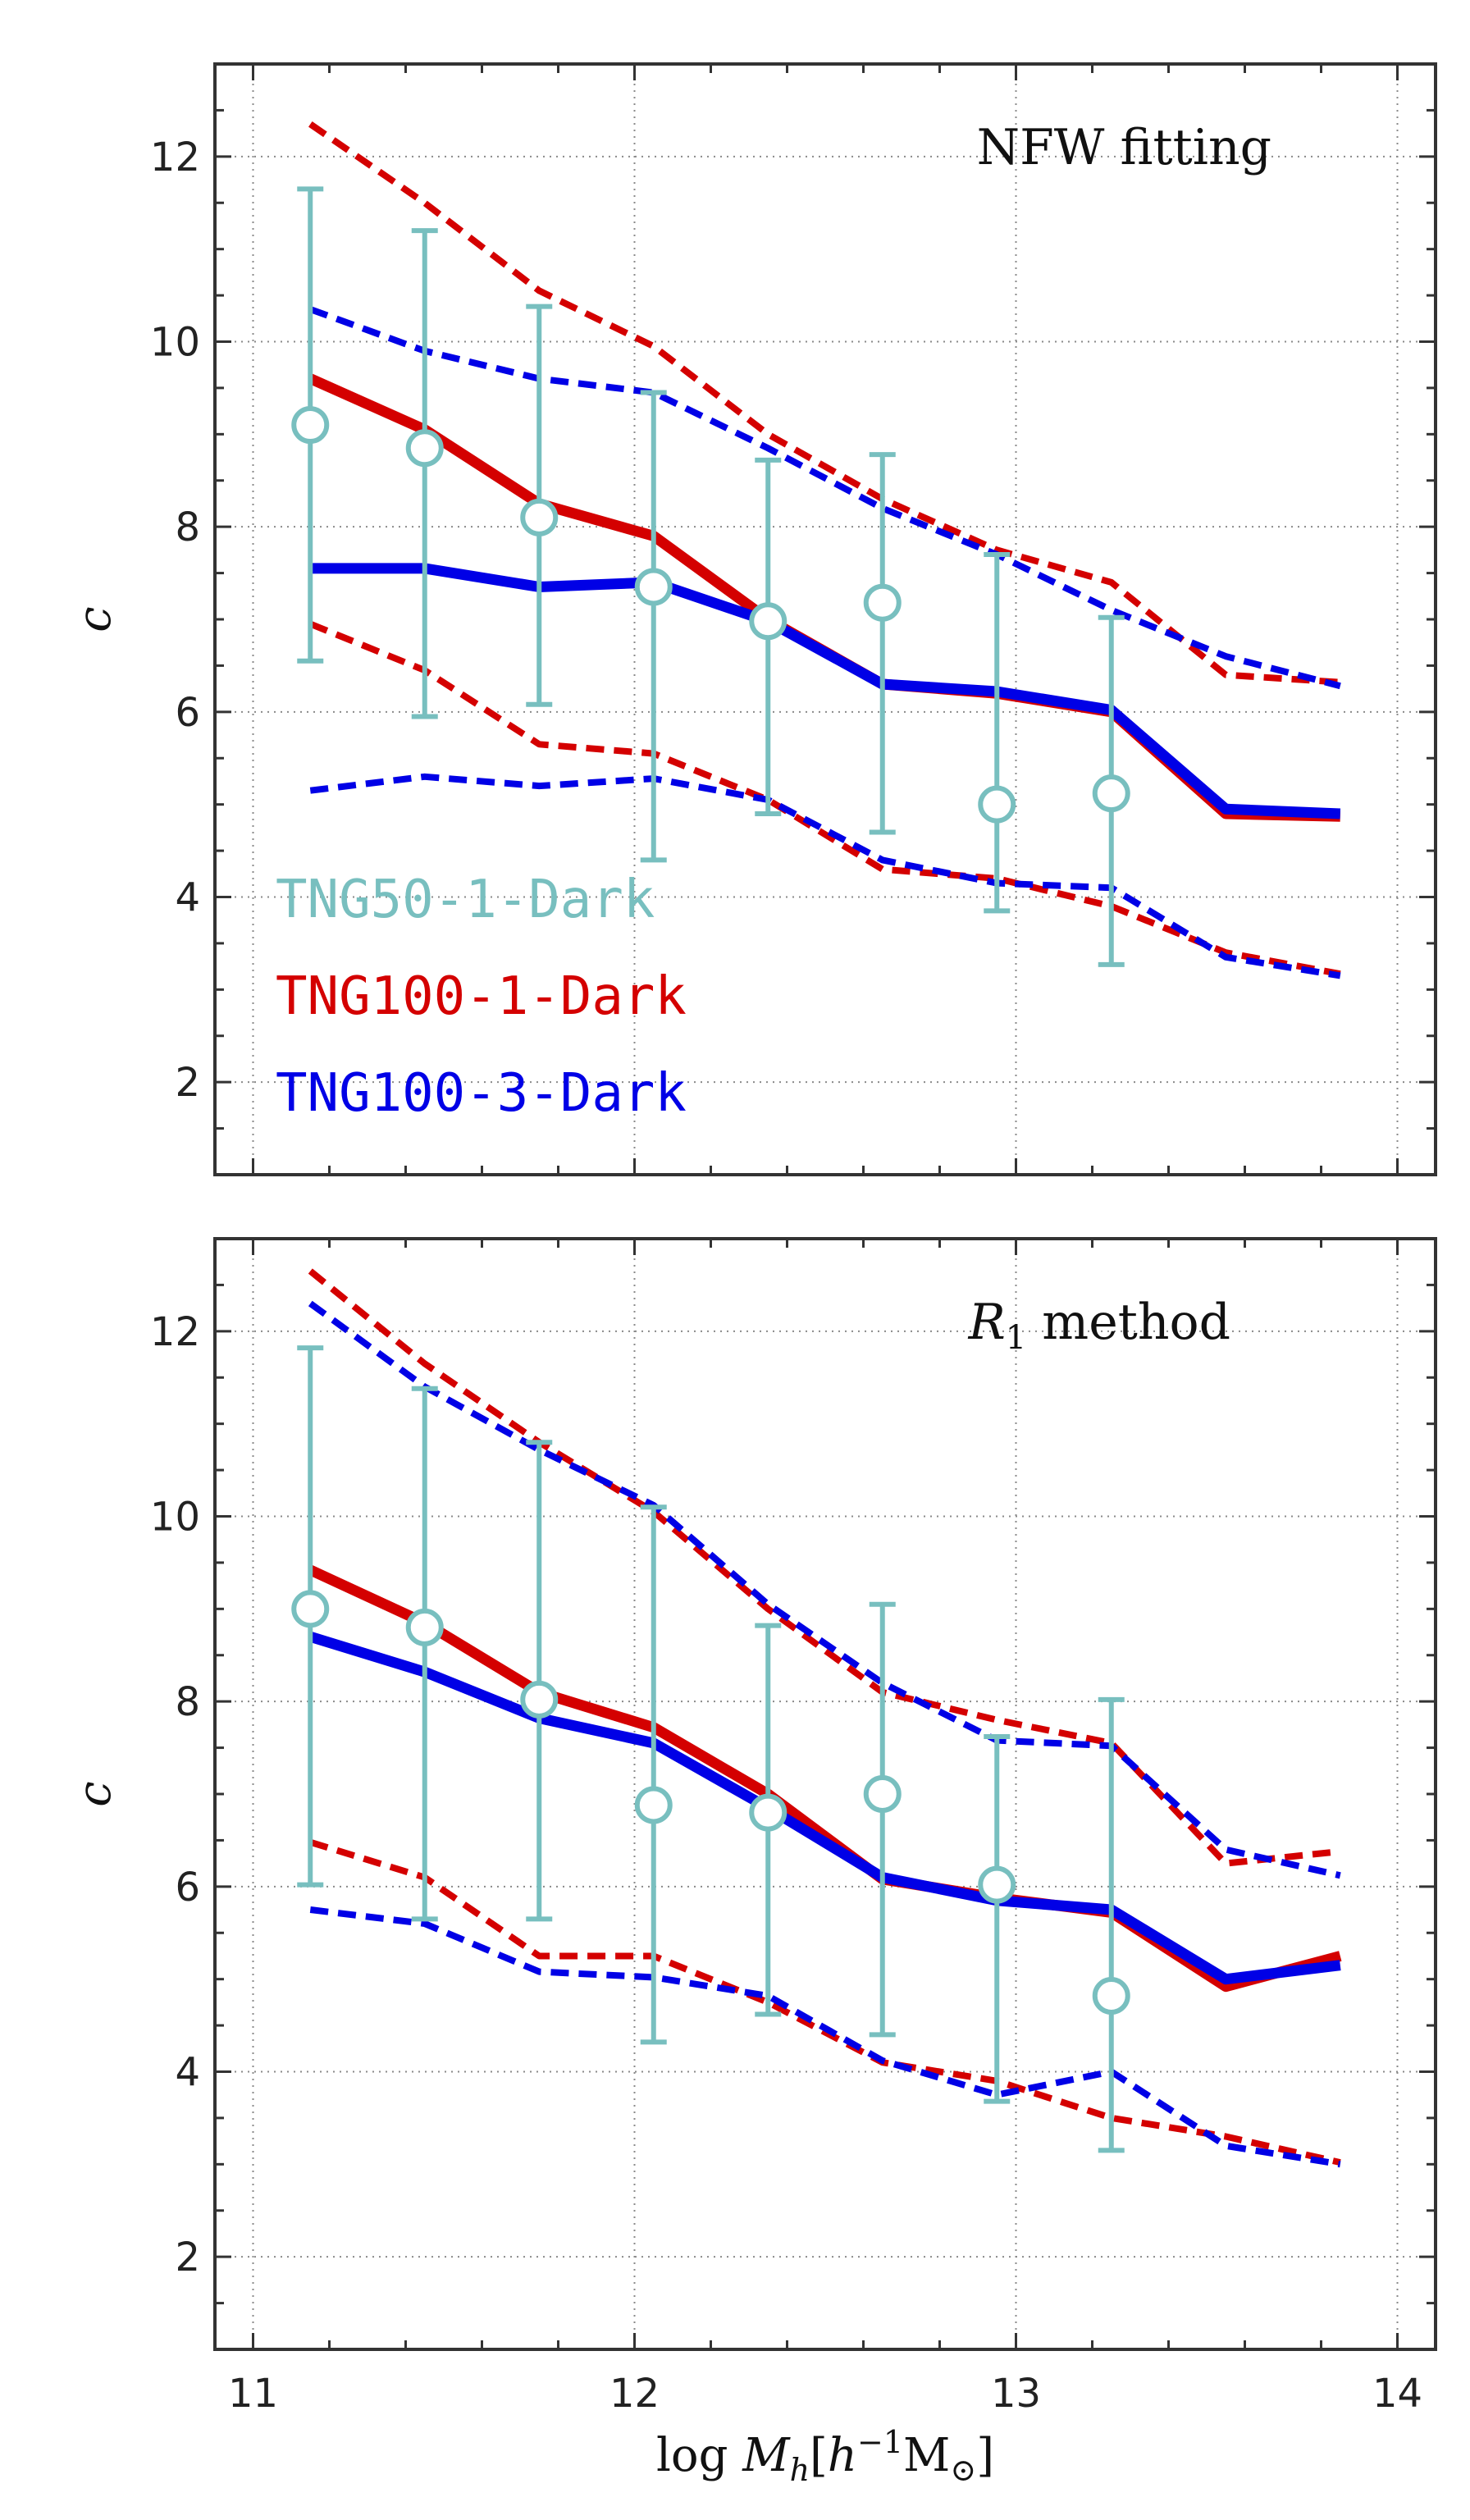 The height and width of the screenshot is (2520, 1470). What do you see at coordinates (1128, 1323) in the screenshot?
I see `method-text: method` at bounding box center [1128, 1323].